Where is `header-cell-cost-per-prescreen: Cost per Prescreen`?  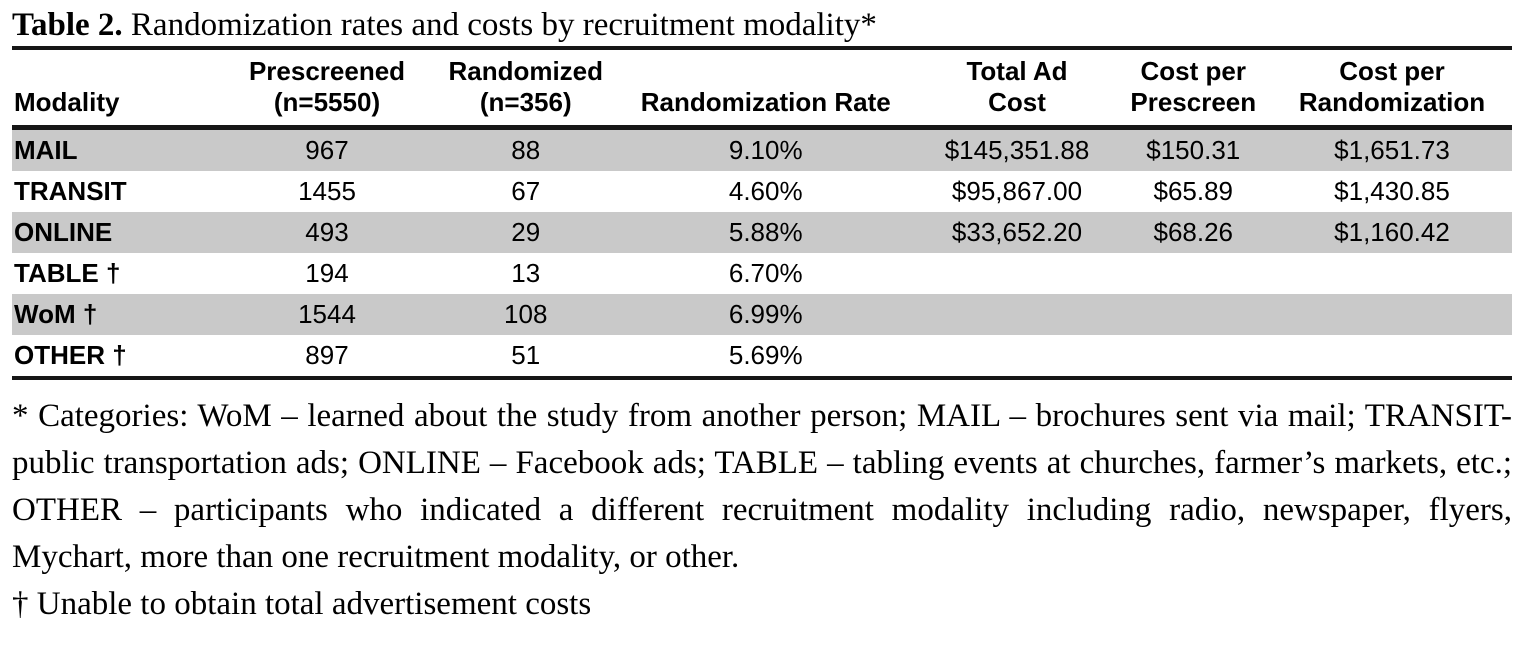 header-cell-cost-per-prescreen: Cost per Prescreen is located at coordinates (1193, 89).